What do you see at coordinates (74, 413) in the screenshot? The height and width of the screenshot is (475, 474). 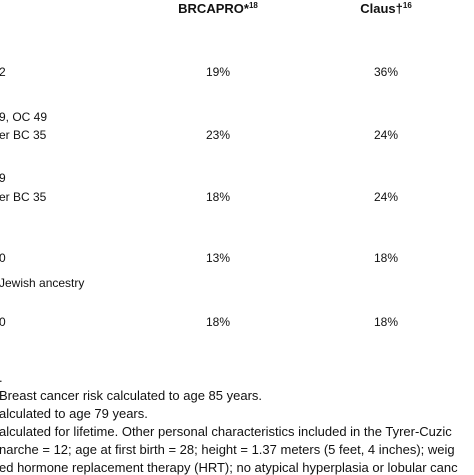 I see `footnote: alculated to age 79 years.` at bounding box center [74, 413].